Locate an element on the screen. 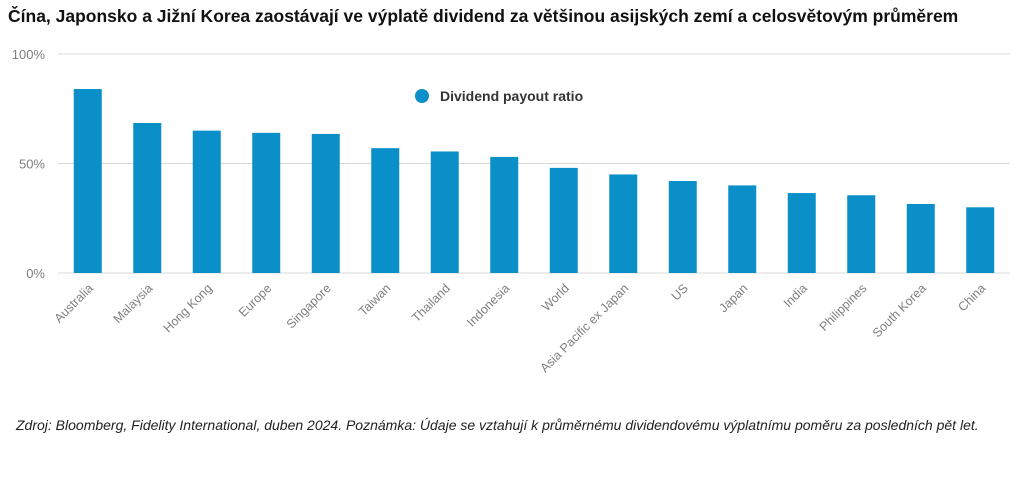 Image resolution: width=1023 pixels, height=478 pixels. x-tick-label: Japan is located at coordinates (733, 298).